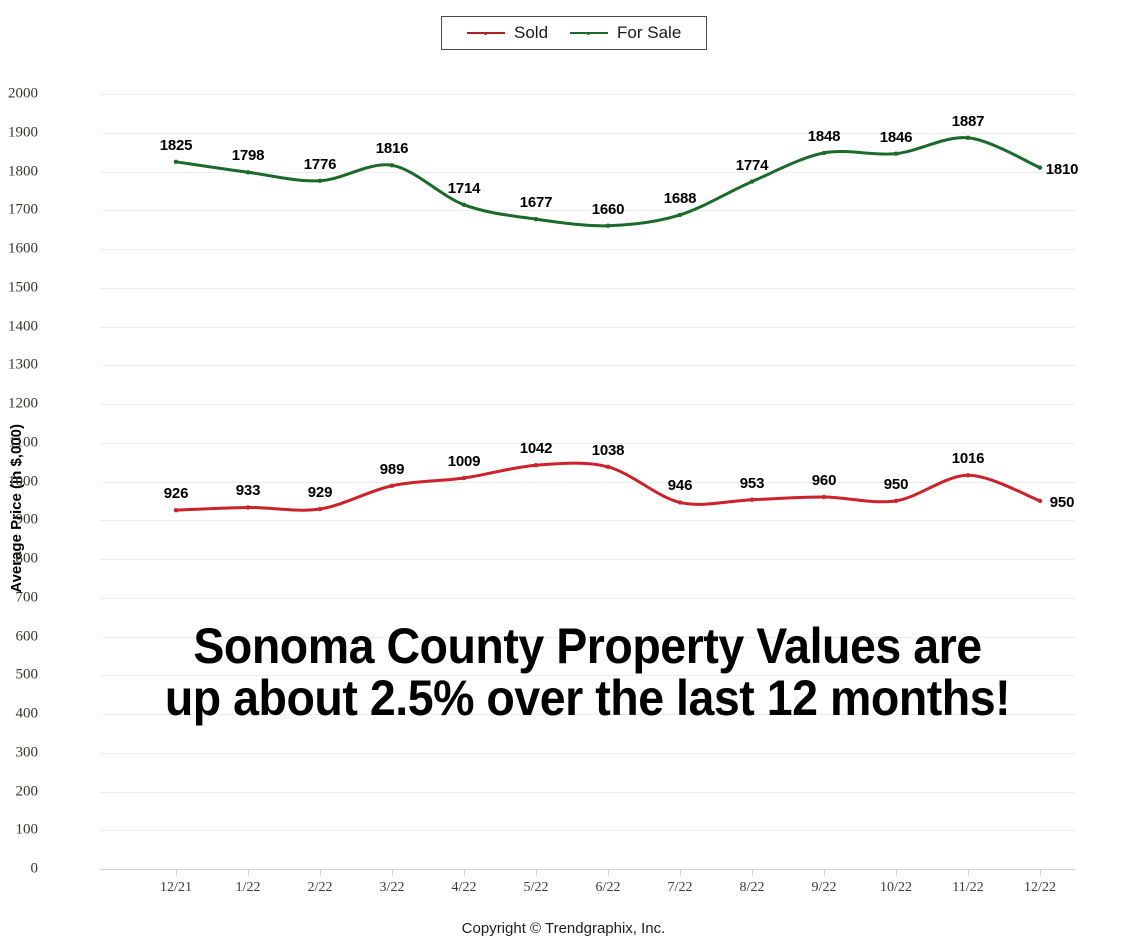 The width and height of the screenshot is (1127, 951). Describe the element at coordinates (27, 791) in the screenshot. I see `y-axis-tick-label: 200` at that location.